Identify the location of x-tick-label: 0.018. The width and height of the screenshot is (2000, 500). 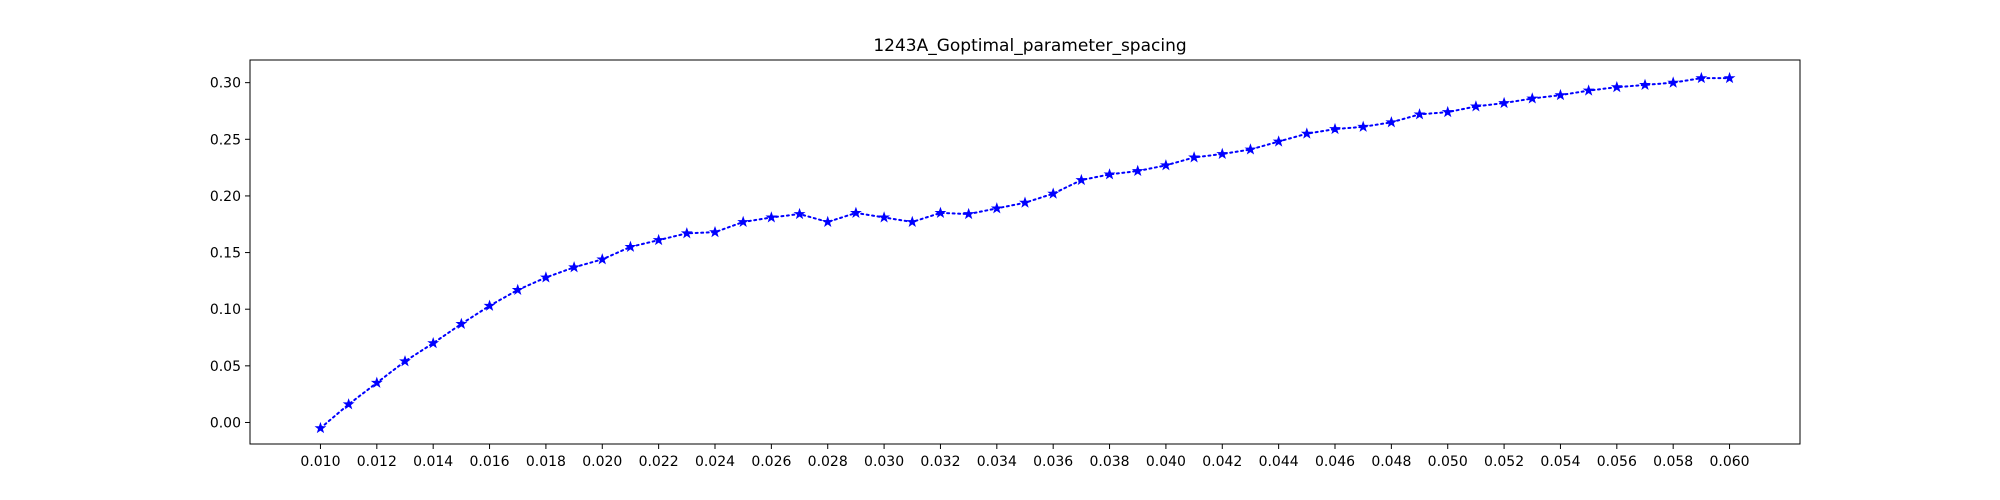
(546, 462).